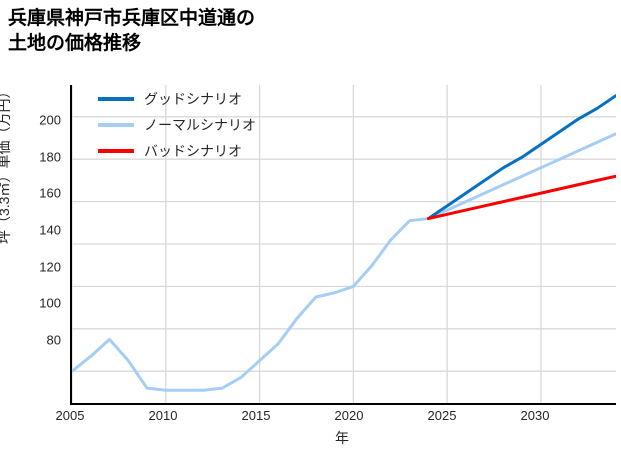  What do you see at coordinates (442, 415) in the screenshot?
I see `x-tick-2025: 2025` at bounding box center [442, 415].